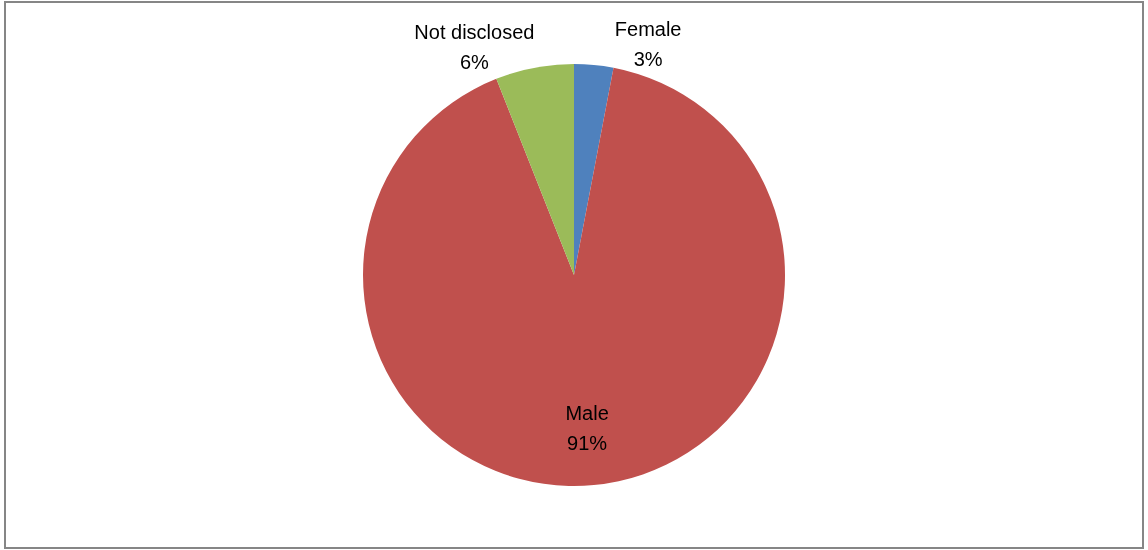  I want to click on slice-label: Female, so click(648, 29).